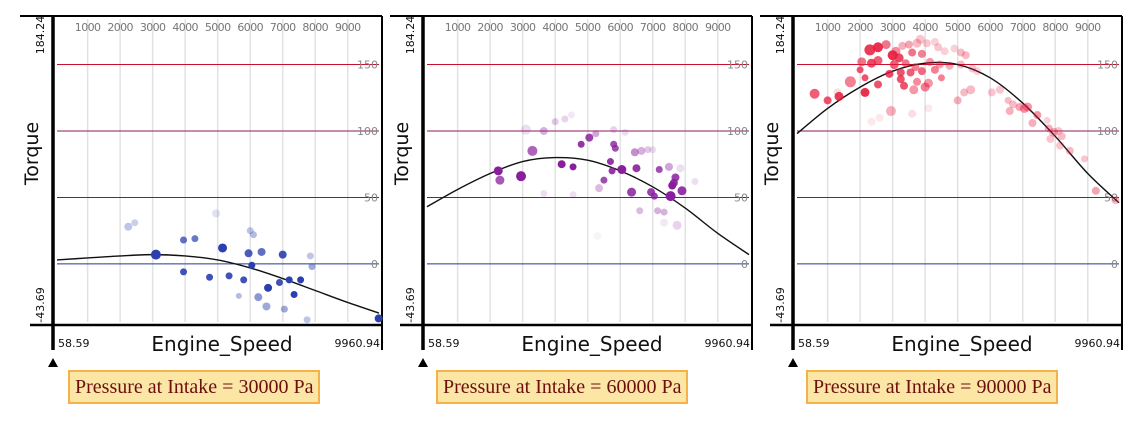 The width and height of the screenshot is (1144, 423). What do you see at coordinates (562, 387) in the screenshot?
I see `chart-caption: Pressure at Intake = 60000 Pa` at bounding box center [562, 387].